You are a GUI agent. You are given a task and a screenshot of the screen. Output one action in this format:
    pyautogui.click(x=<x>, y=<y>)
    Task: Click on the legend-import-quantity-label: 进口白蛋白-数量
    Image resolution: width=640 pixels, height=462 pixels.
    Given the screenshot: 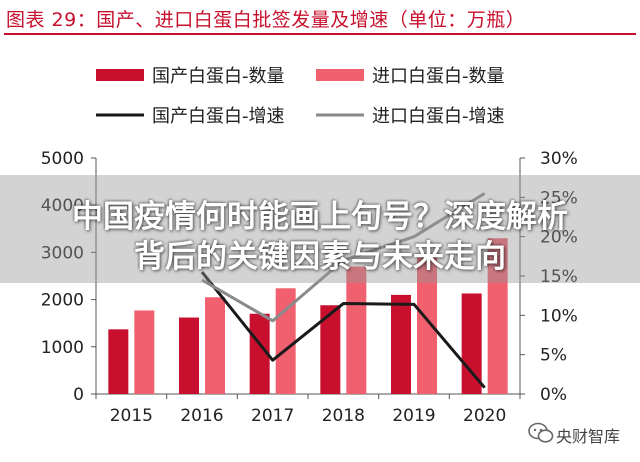 What is the action you would take?
    pyautogui.click(x=438, y=76)
    